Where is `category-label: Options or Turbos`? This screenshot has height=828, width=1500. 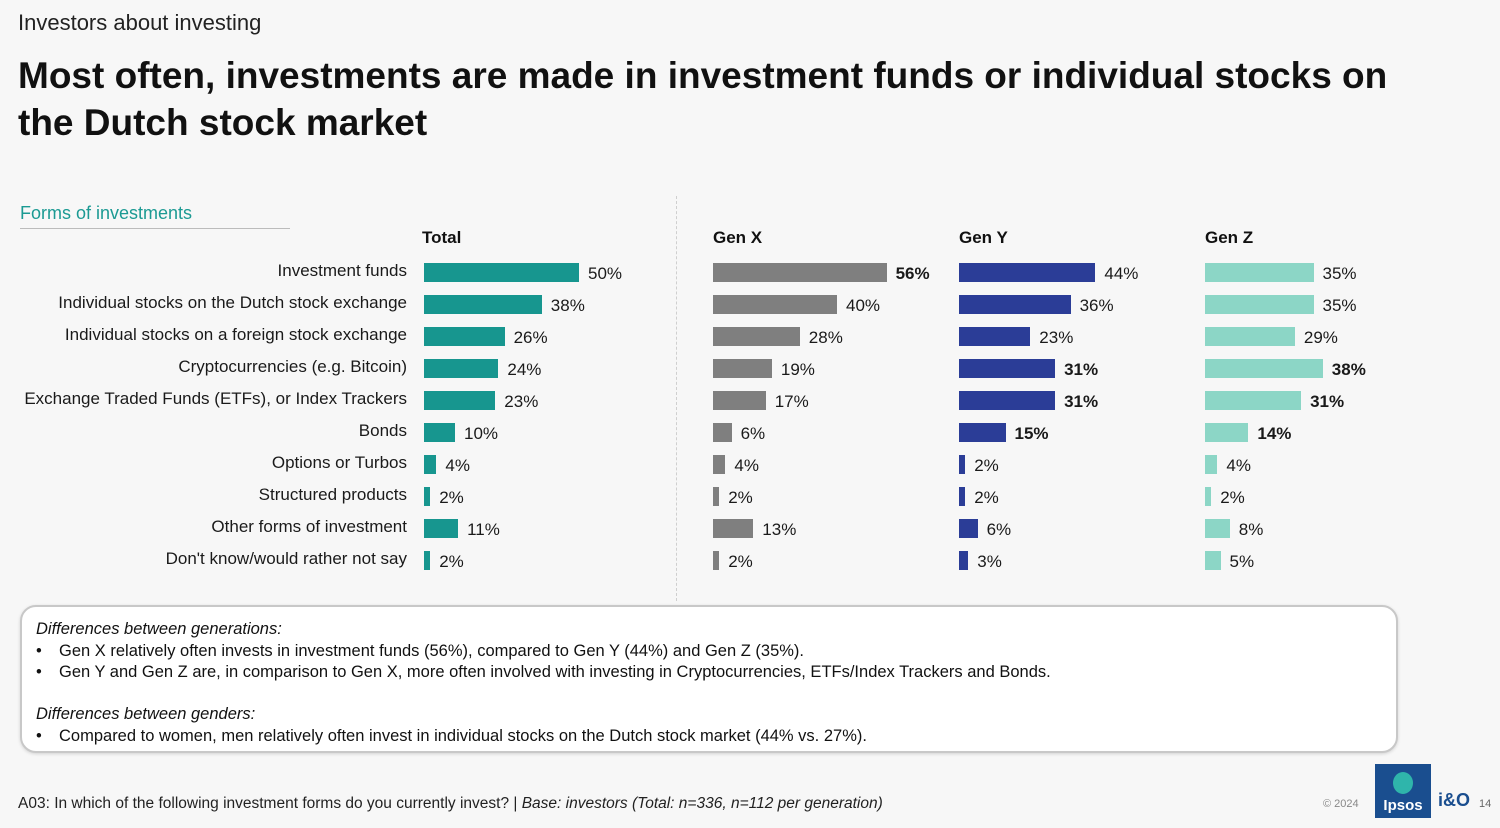
category-label: Options or Turbos is located at coordinates (339, 462).